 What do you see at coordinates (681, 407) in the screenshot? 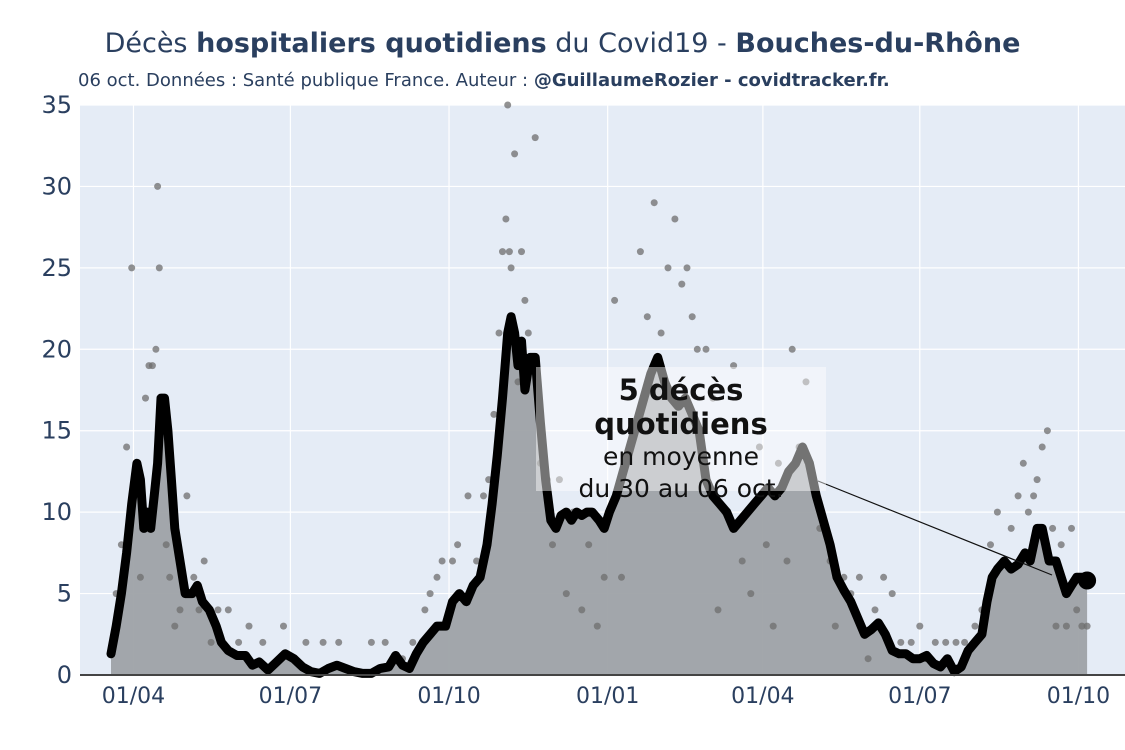
I see `annotation-headline: 5 décès quotidiens` at bounding box center [681, 407].